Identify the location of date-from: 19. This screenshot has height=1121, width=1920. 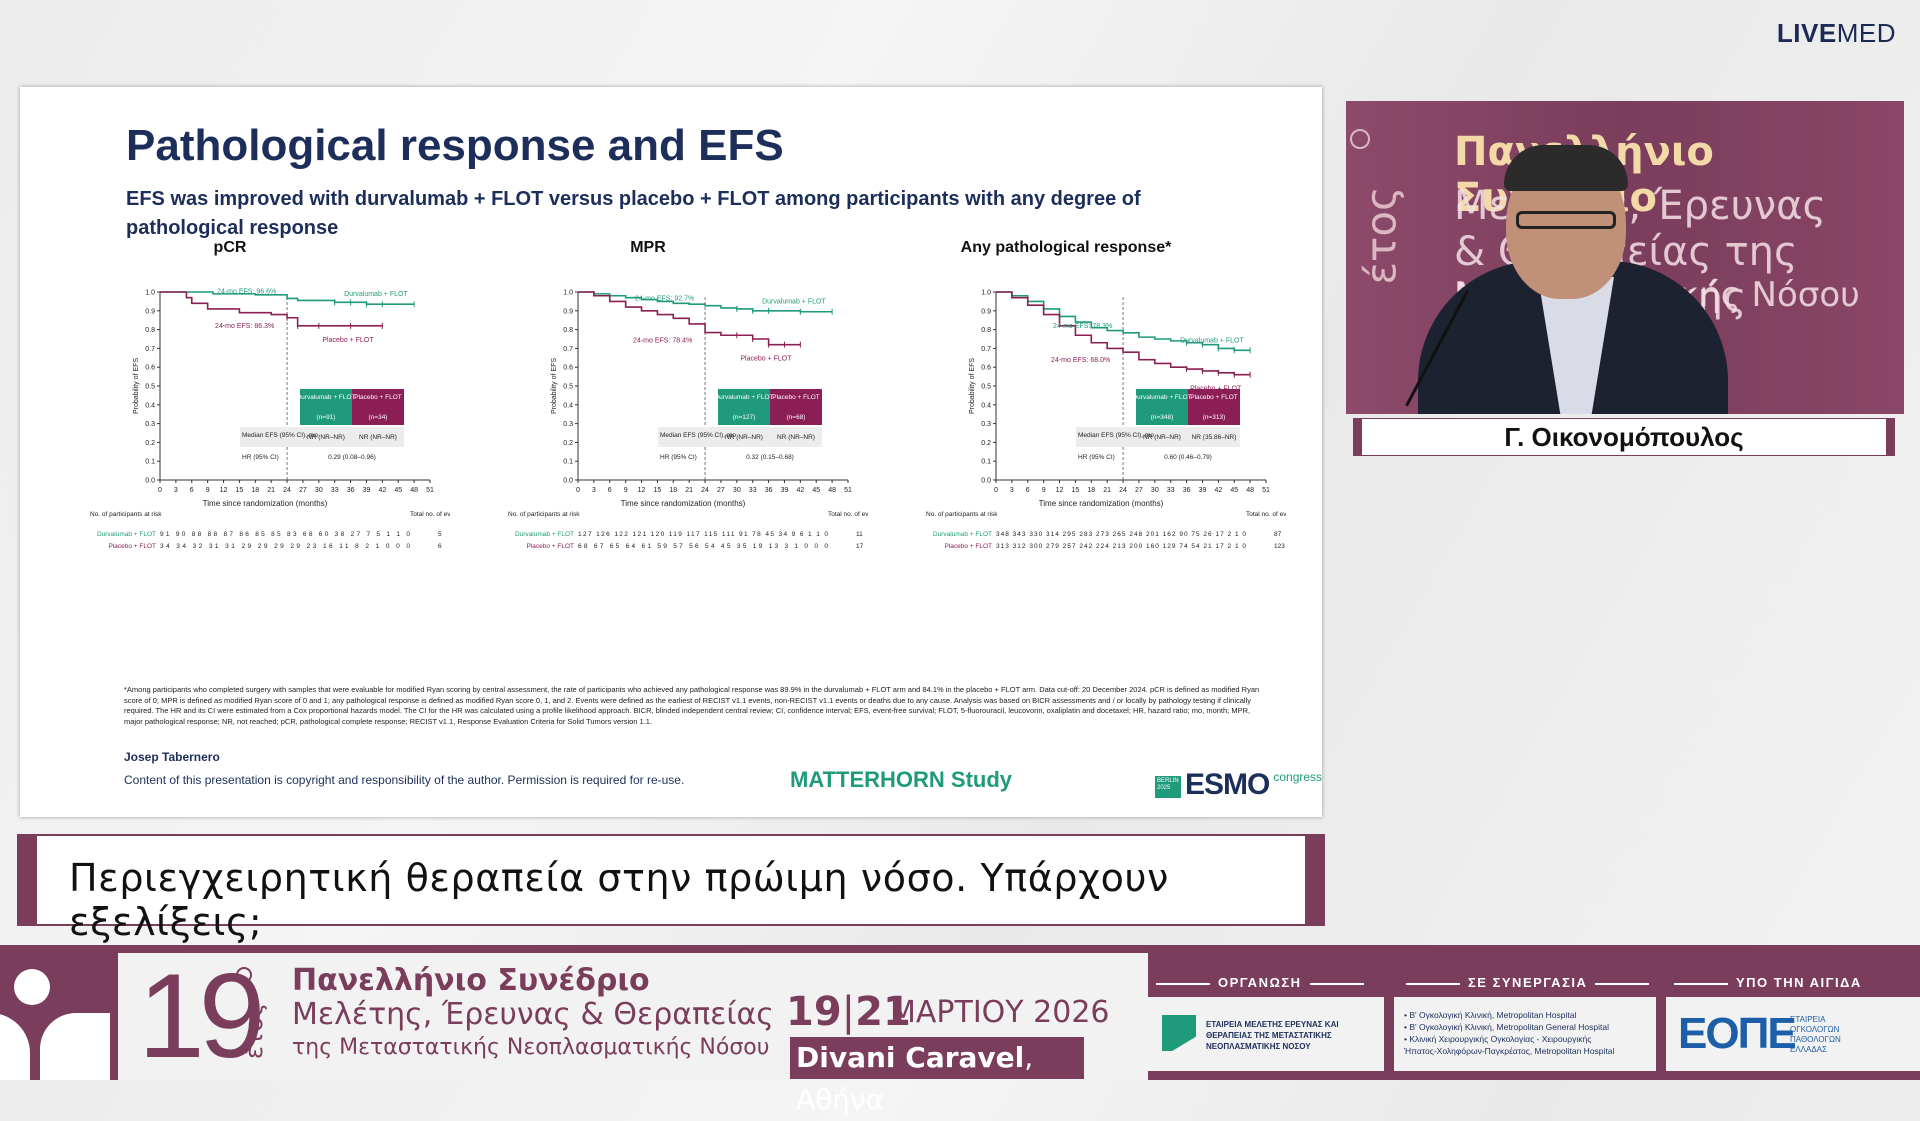
(814, 1012).